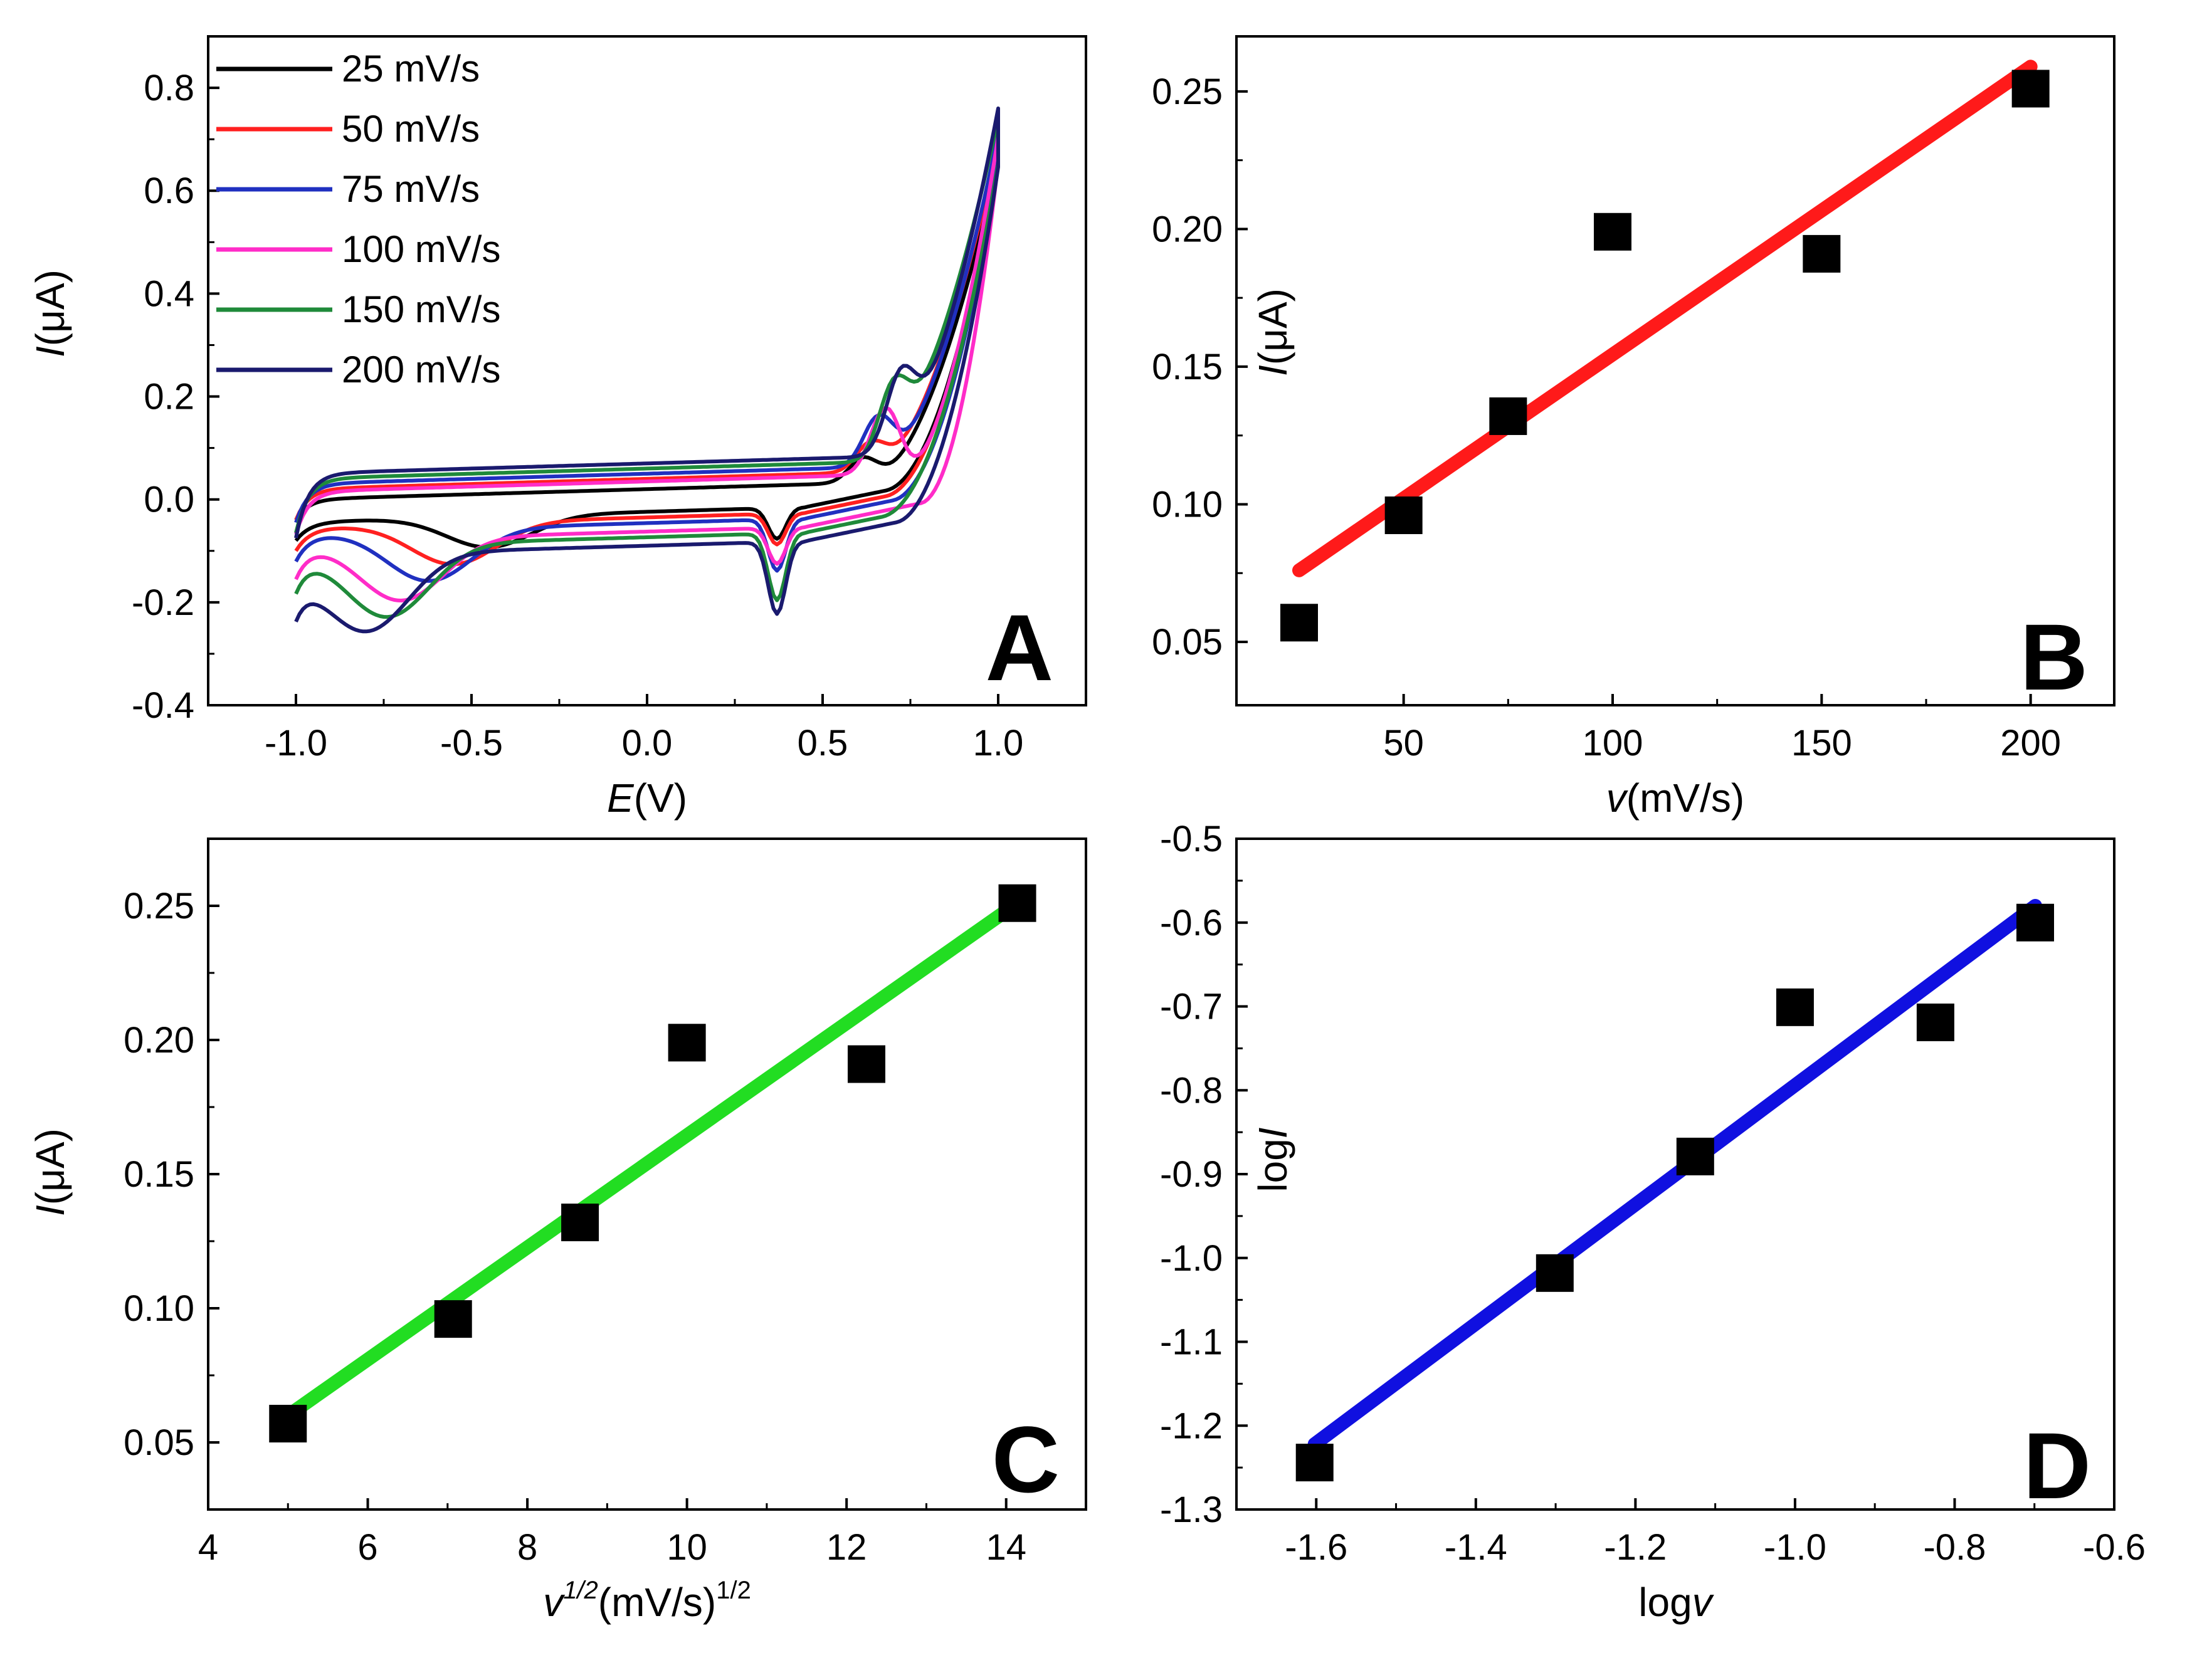  What do you see at coordinates (1026, 1459) in the screenshot?
I see `panel-label: C` at bounding box center [1026, 1459].